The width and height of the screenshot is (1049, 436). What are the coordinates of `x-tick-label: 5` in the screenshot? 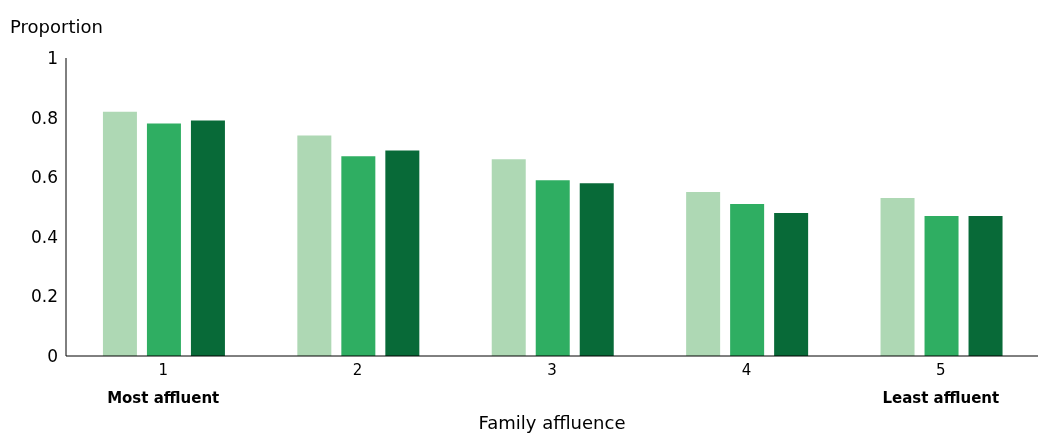 It's located at (941, 369).